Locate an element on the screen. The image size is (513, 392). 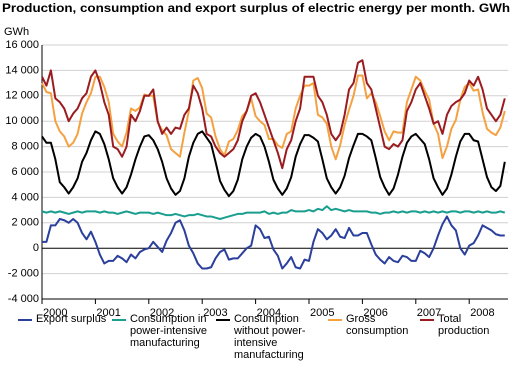
x-tick-label: 2001 is located at coordinates (108, 313).